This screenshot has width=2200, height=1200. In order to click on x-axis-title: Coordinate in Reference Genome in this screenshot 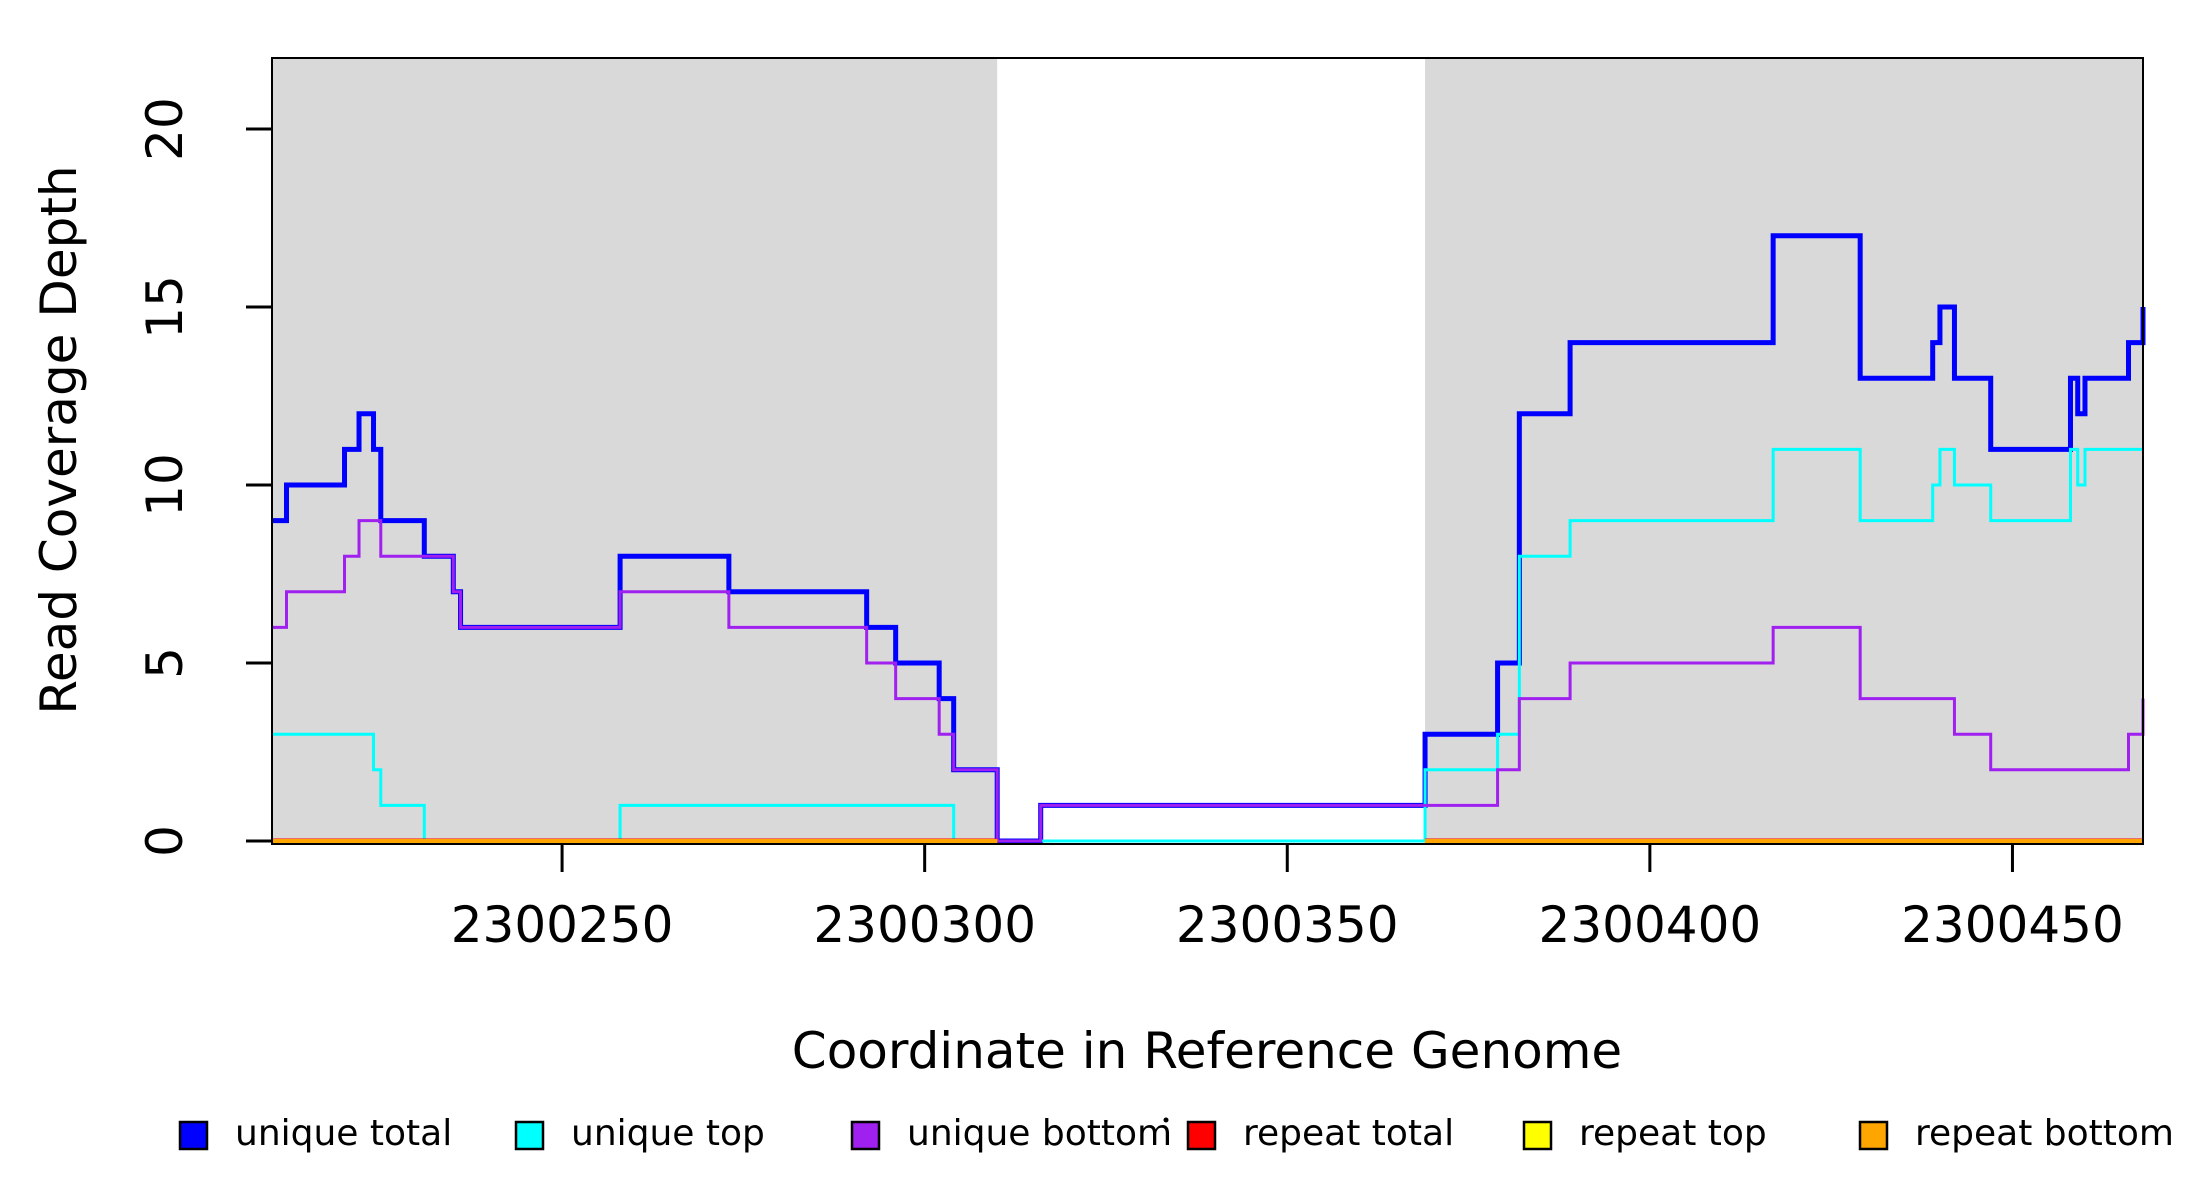, I will do `click(1207, 1051)`.